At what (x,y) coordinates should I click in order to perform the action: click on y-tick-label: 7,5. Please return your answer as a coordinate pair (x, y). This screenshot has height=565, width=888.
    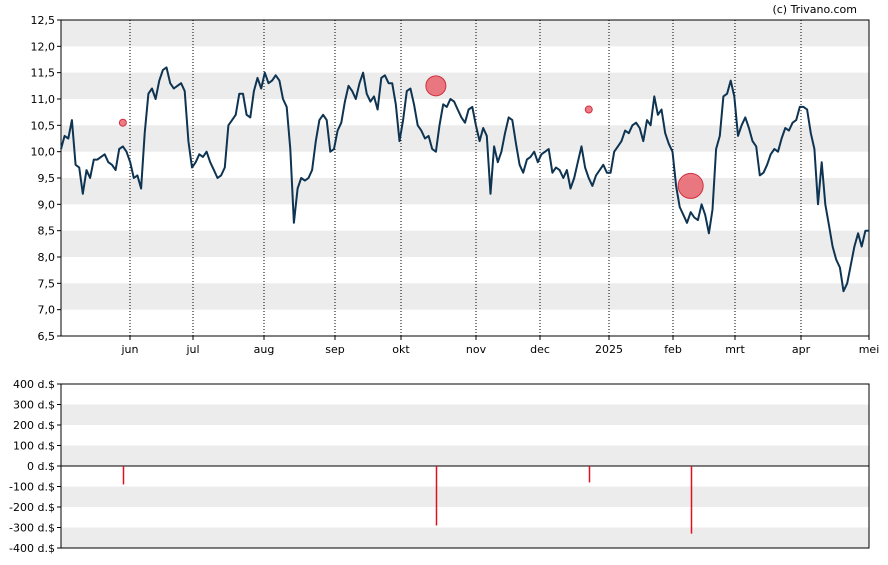
    Looking at the image, I should click on (47, 283).